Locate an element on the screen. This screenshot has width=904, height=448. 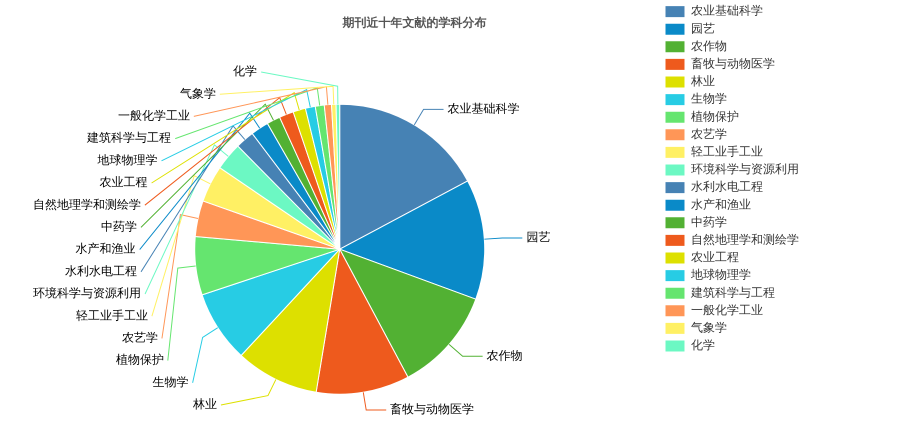
slice-label: 农业工程 is located at coordinates (124, 182).